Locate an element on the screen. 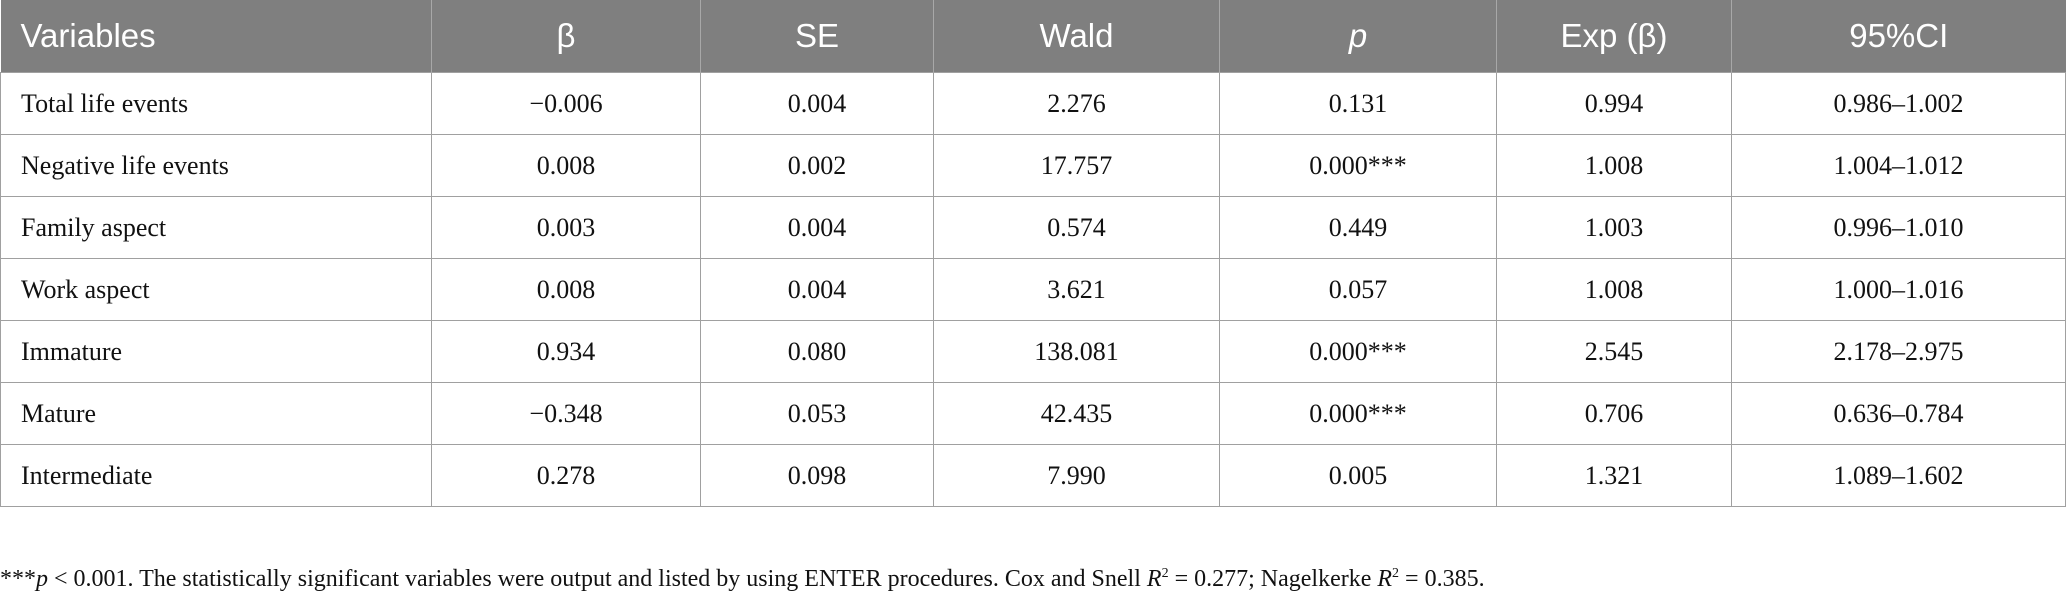  cell-ci: 1.004–1.012 is located at coordinates (1898, 165).